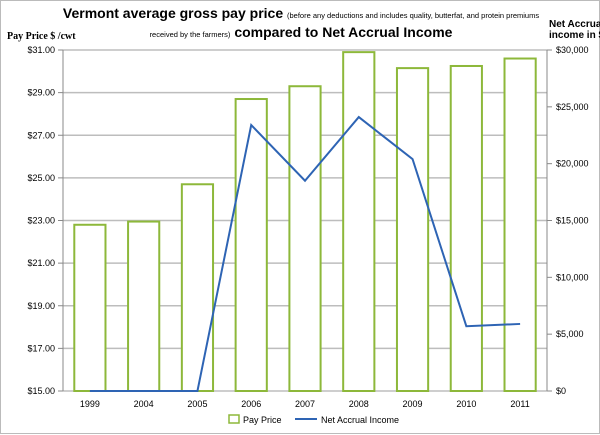 Image resolution: width=600 pixels, height=435 pixels. What do you see at coordinates (41, 93) in the screenshot?
I see `left-tick-label: $29.00` at bounding box center [41, 93].